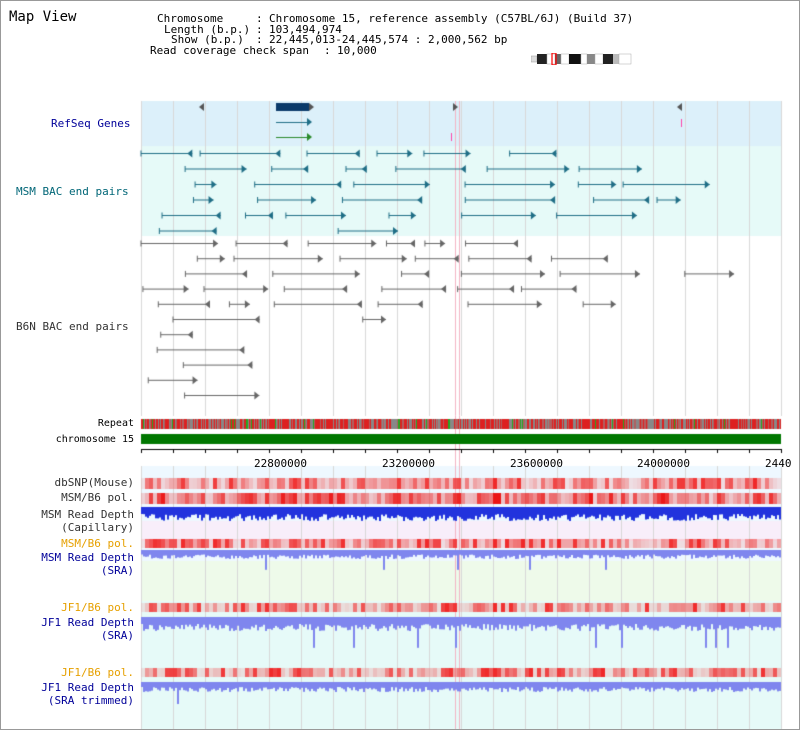 The width and height of the screenshot is (800, 730). What do you see at coordinates (97, 543) in the screenshot?
I see `track-label-msm-b6-pol-2: MSM/B6 pol.` at bounding box center [97, 543].